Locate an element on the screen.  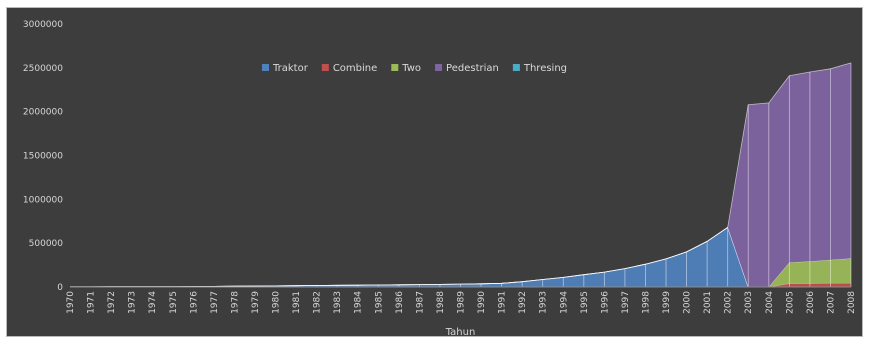
x-tick-label: 1996 is located at coordinates (605, 302).